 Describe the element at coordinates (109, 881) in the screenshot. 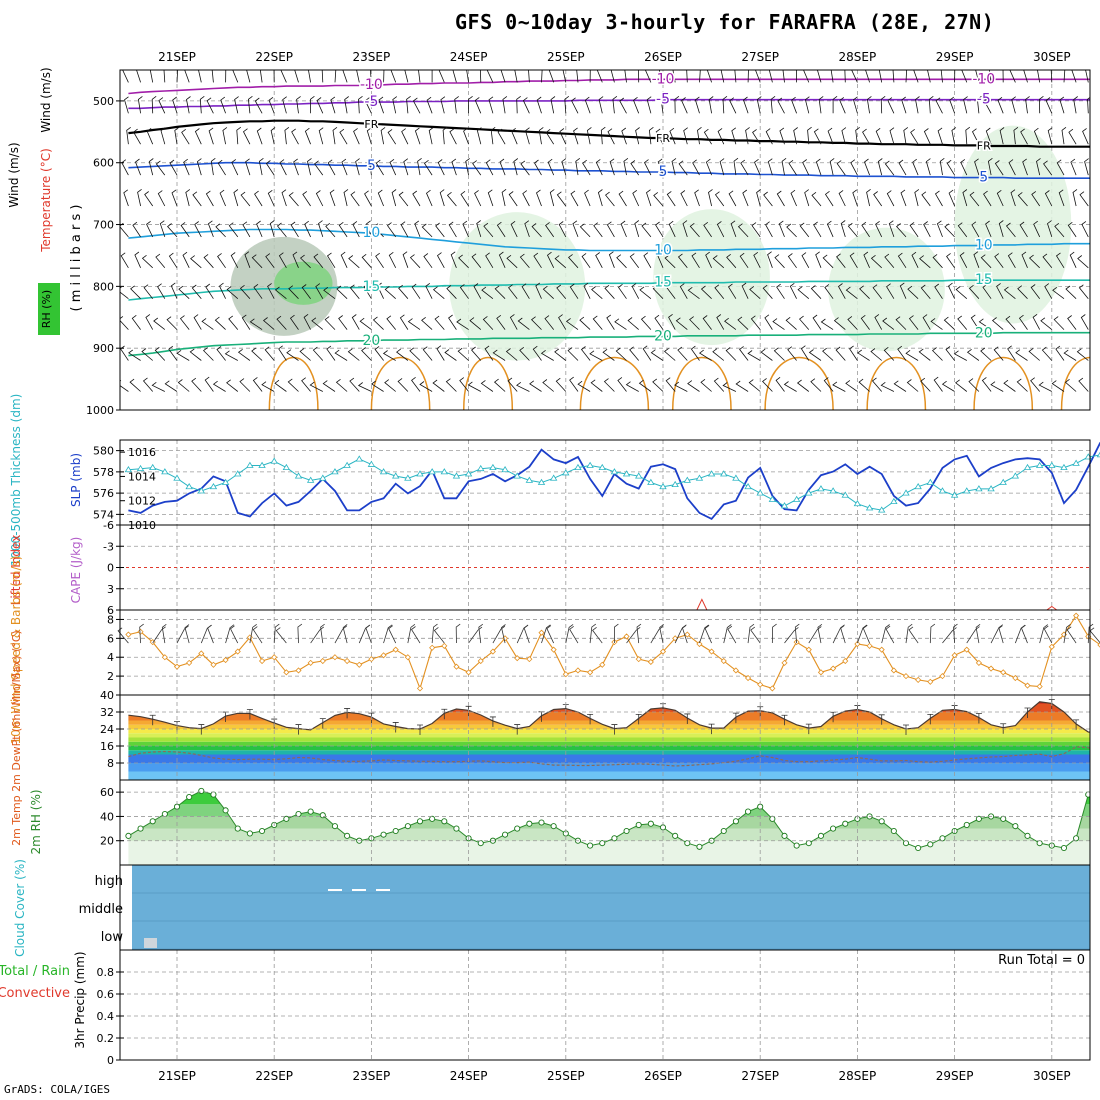

I see `cloud-level-label: high` at that location.